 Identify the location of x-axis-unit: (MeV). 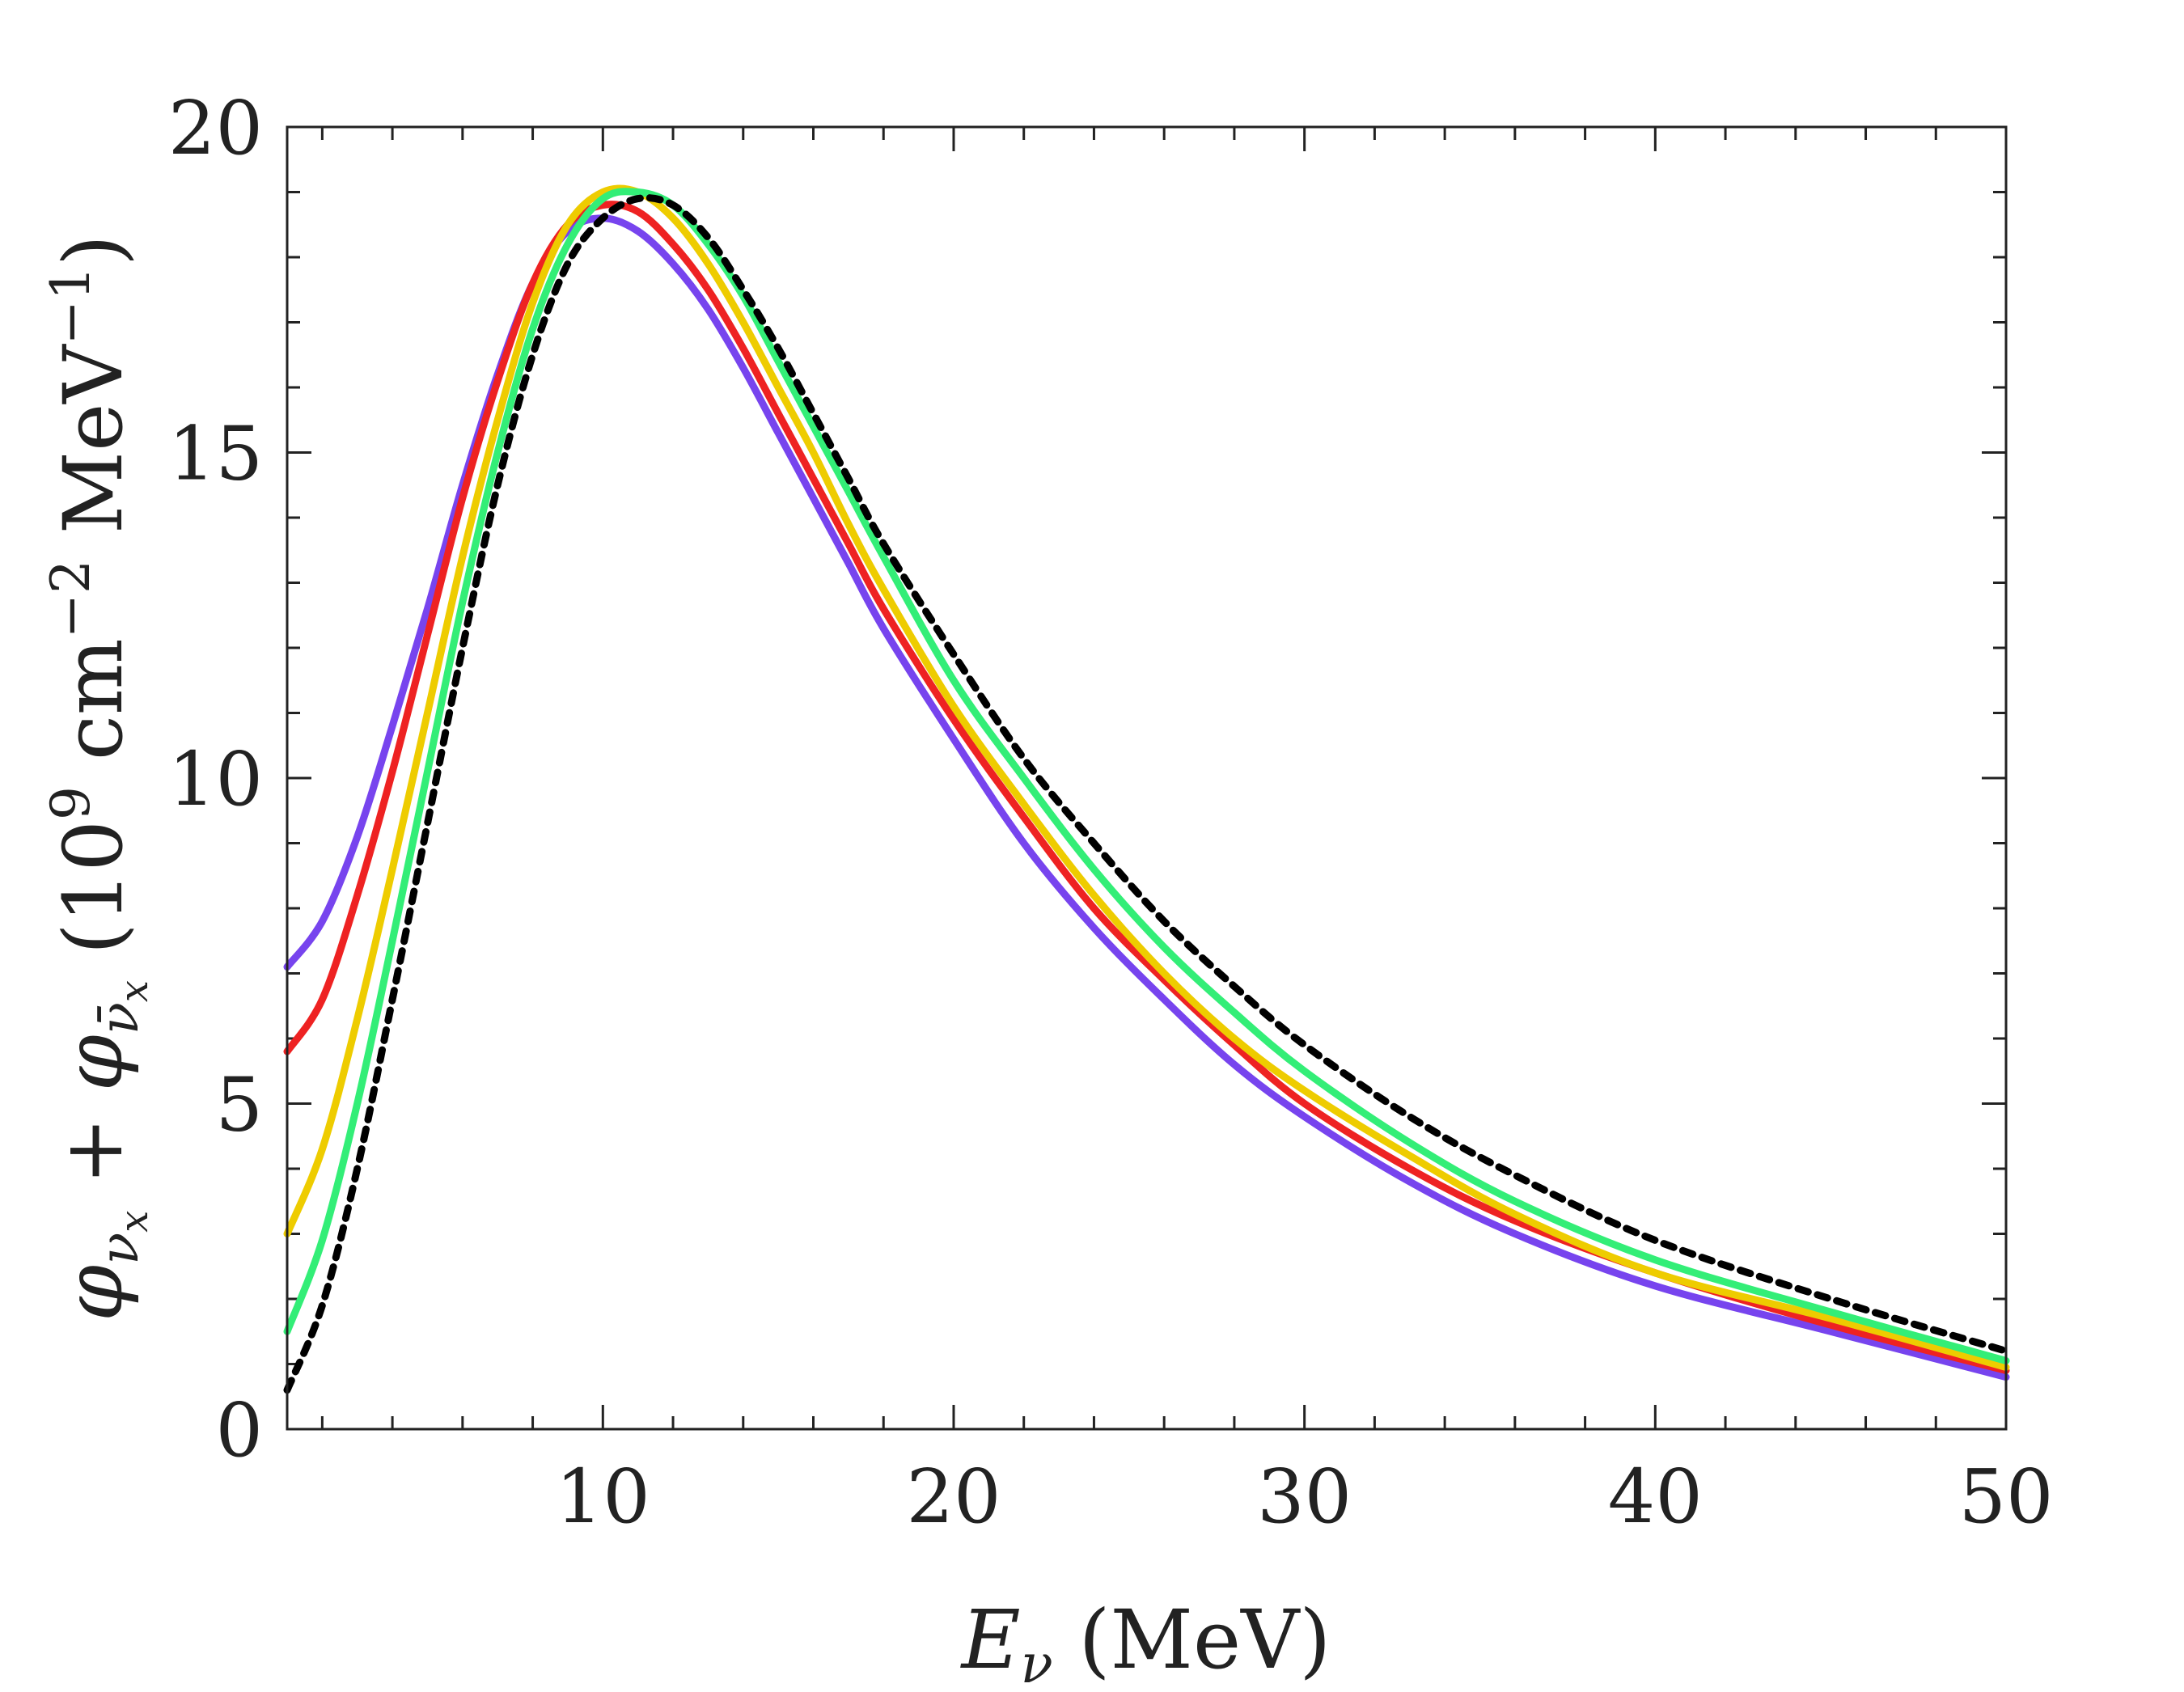
(1192, 1640).